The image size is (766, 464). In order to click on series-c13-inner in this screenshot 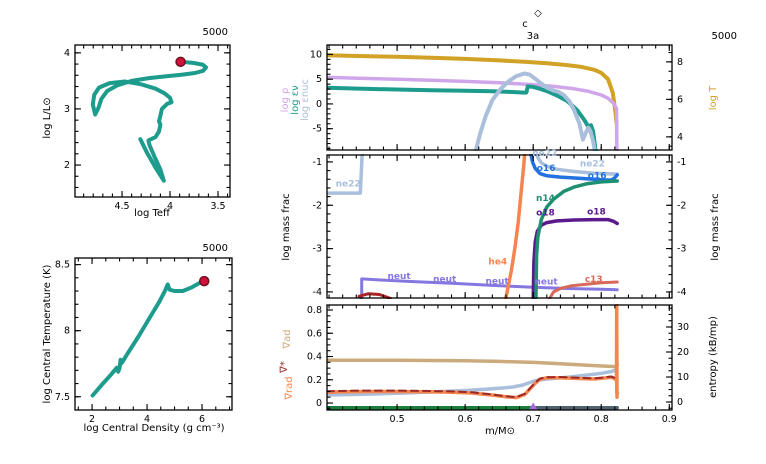, I will do `click(374, 295)`.